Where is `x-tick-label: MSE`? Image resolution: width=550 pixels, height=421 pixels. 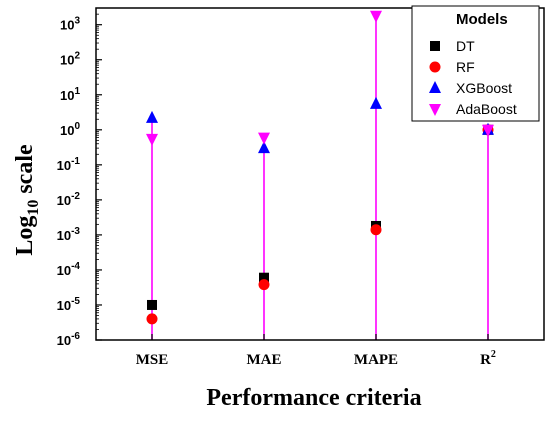 x-tick-label: MSE is located at coordinates (152, 360).